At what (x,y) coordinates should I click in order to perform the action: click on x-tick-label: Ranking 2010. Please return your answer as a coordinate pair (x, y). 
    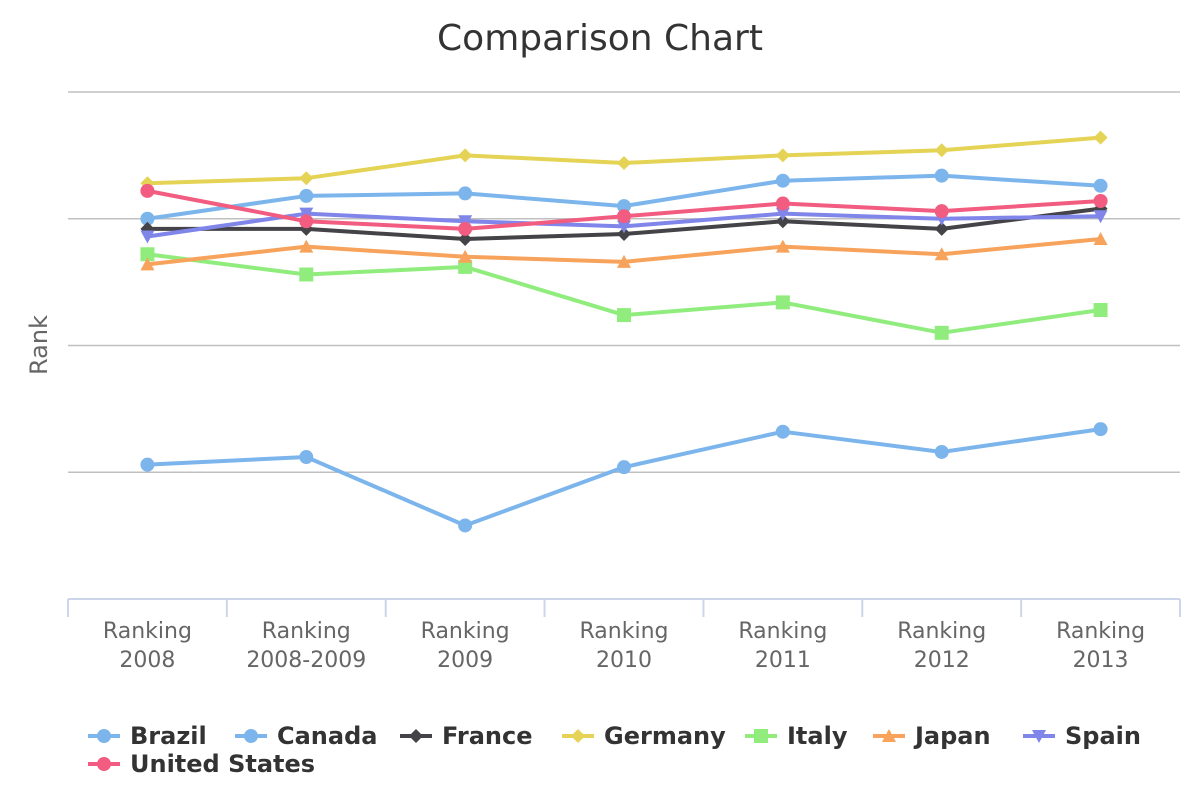
    Looking at the image, I should click on (624, 646).